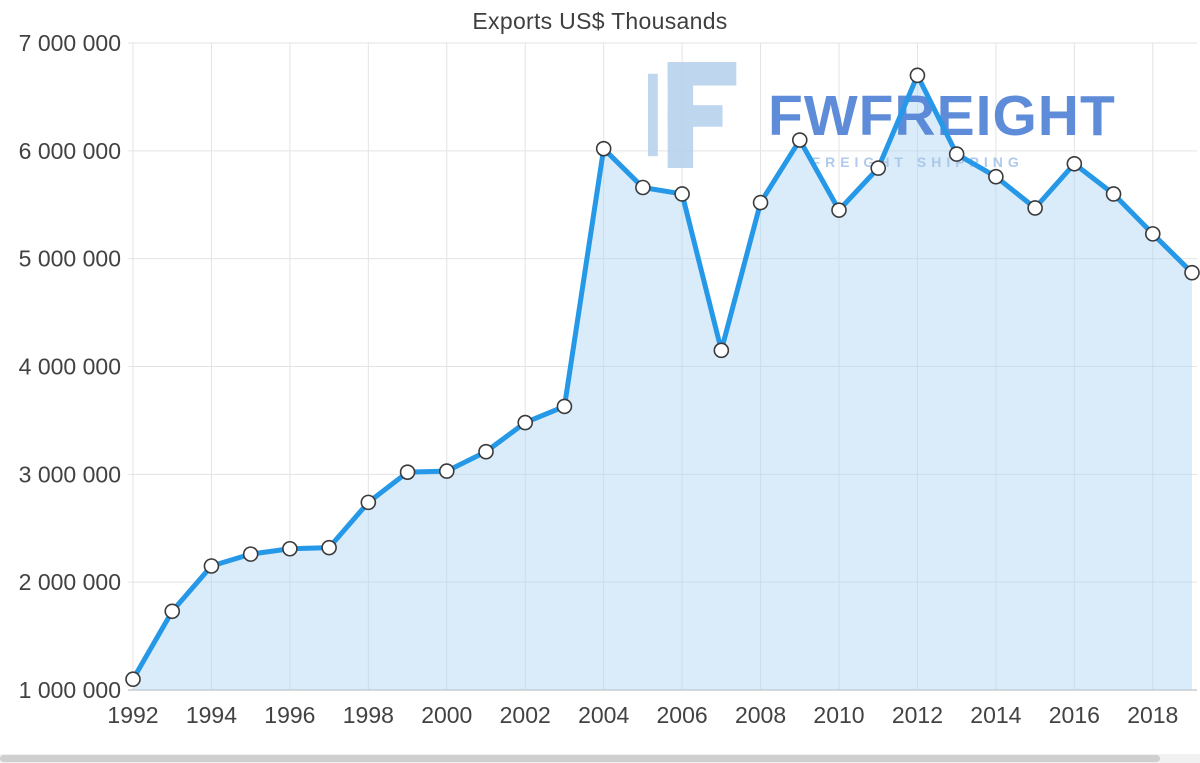  I want to click on chart-title: Exports US$ Thousands, so click(600, 21).